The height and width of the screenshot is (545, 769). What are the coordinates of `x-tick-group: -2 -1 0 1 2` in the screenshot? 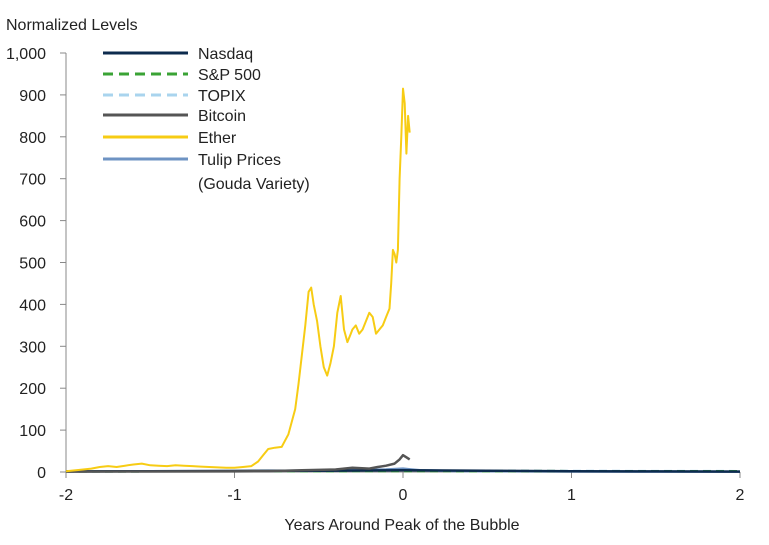 It's located at (402, 488).